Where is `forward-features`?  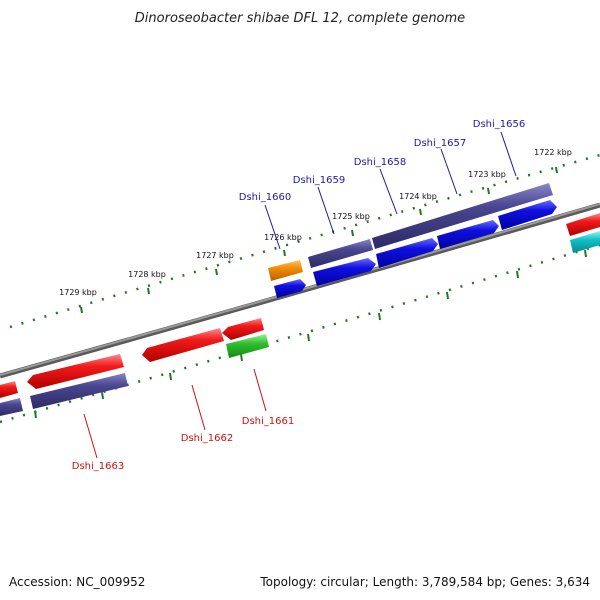
forward-features is located at coordinates (434, 240).